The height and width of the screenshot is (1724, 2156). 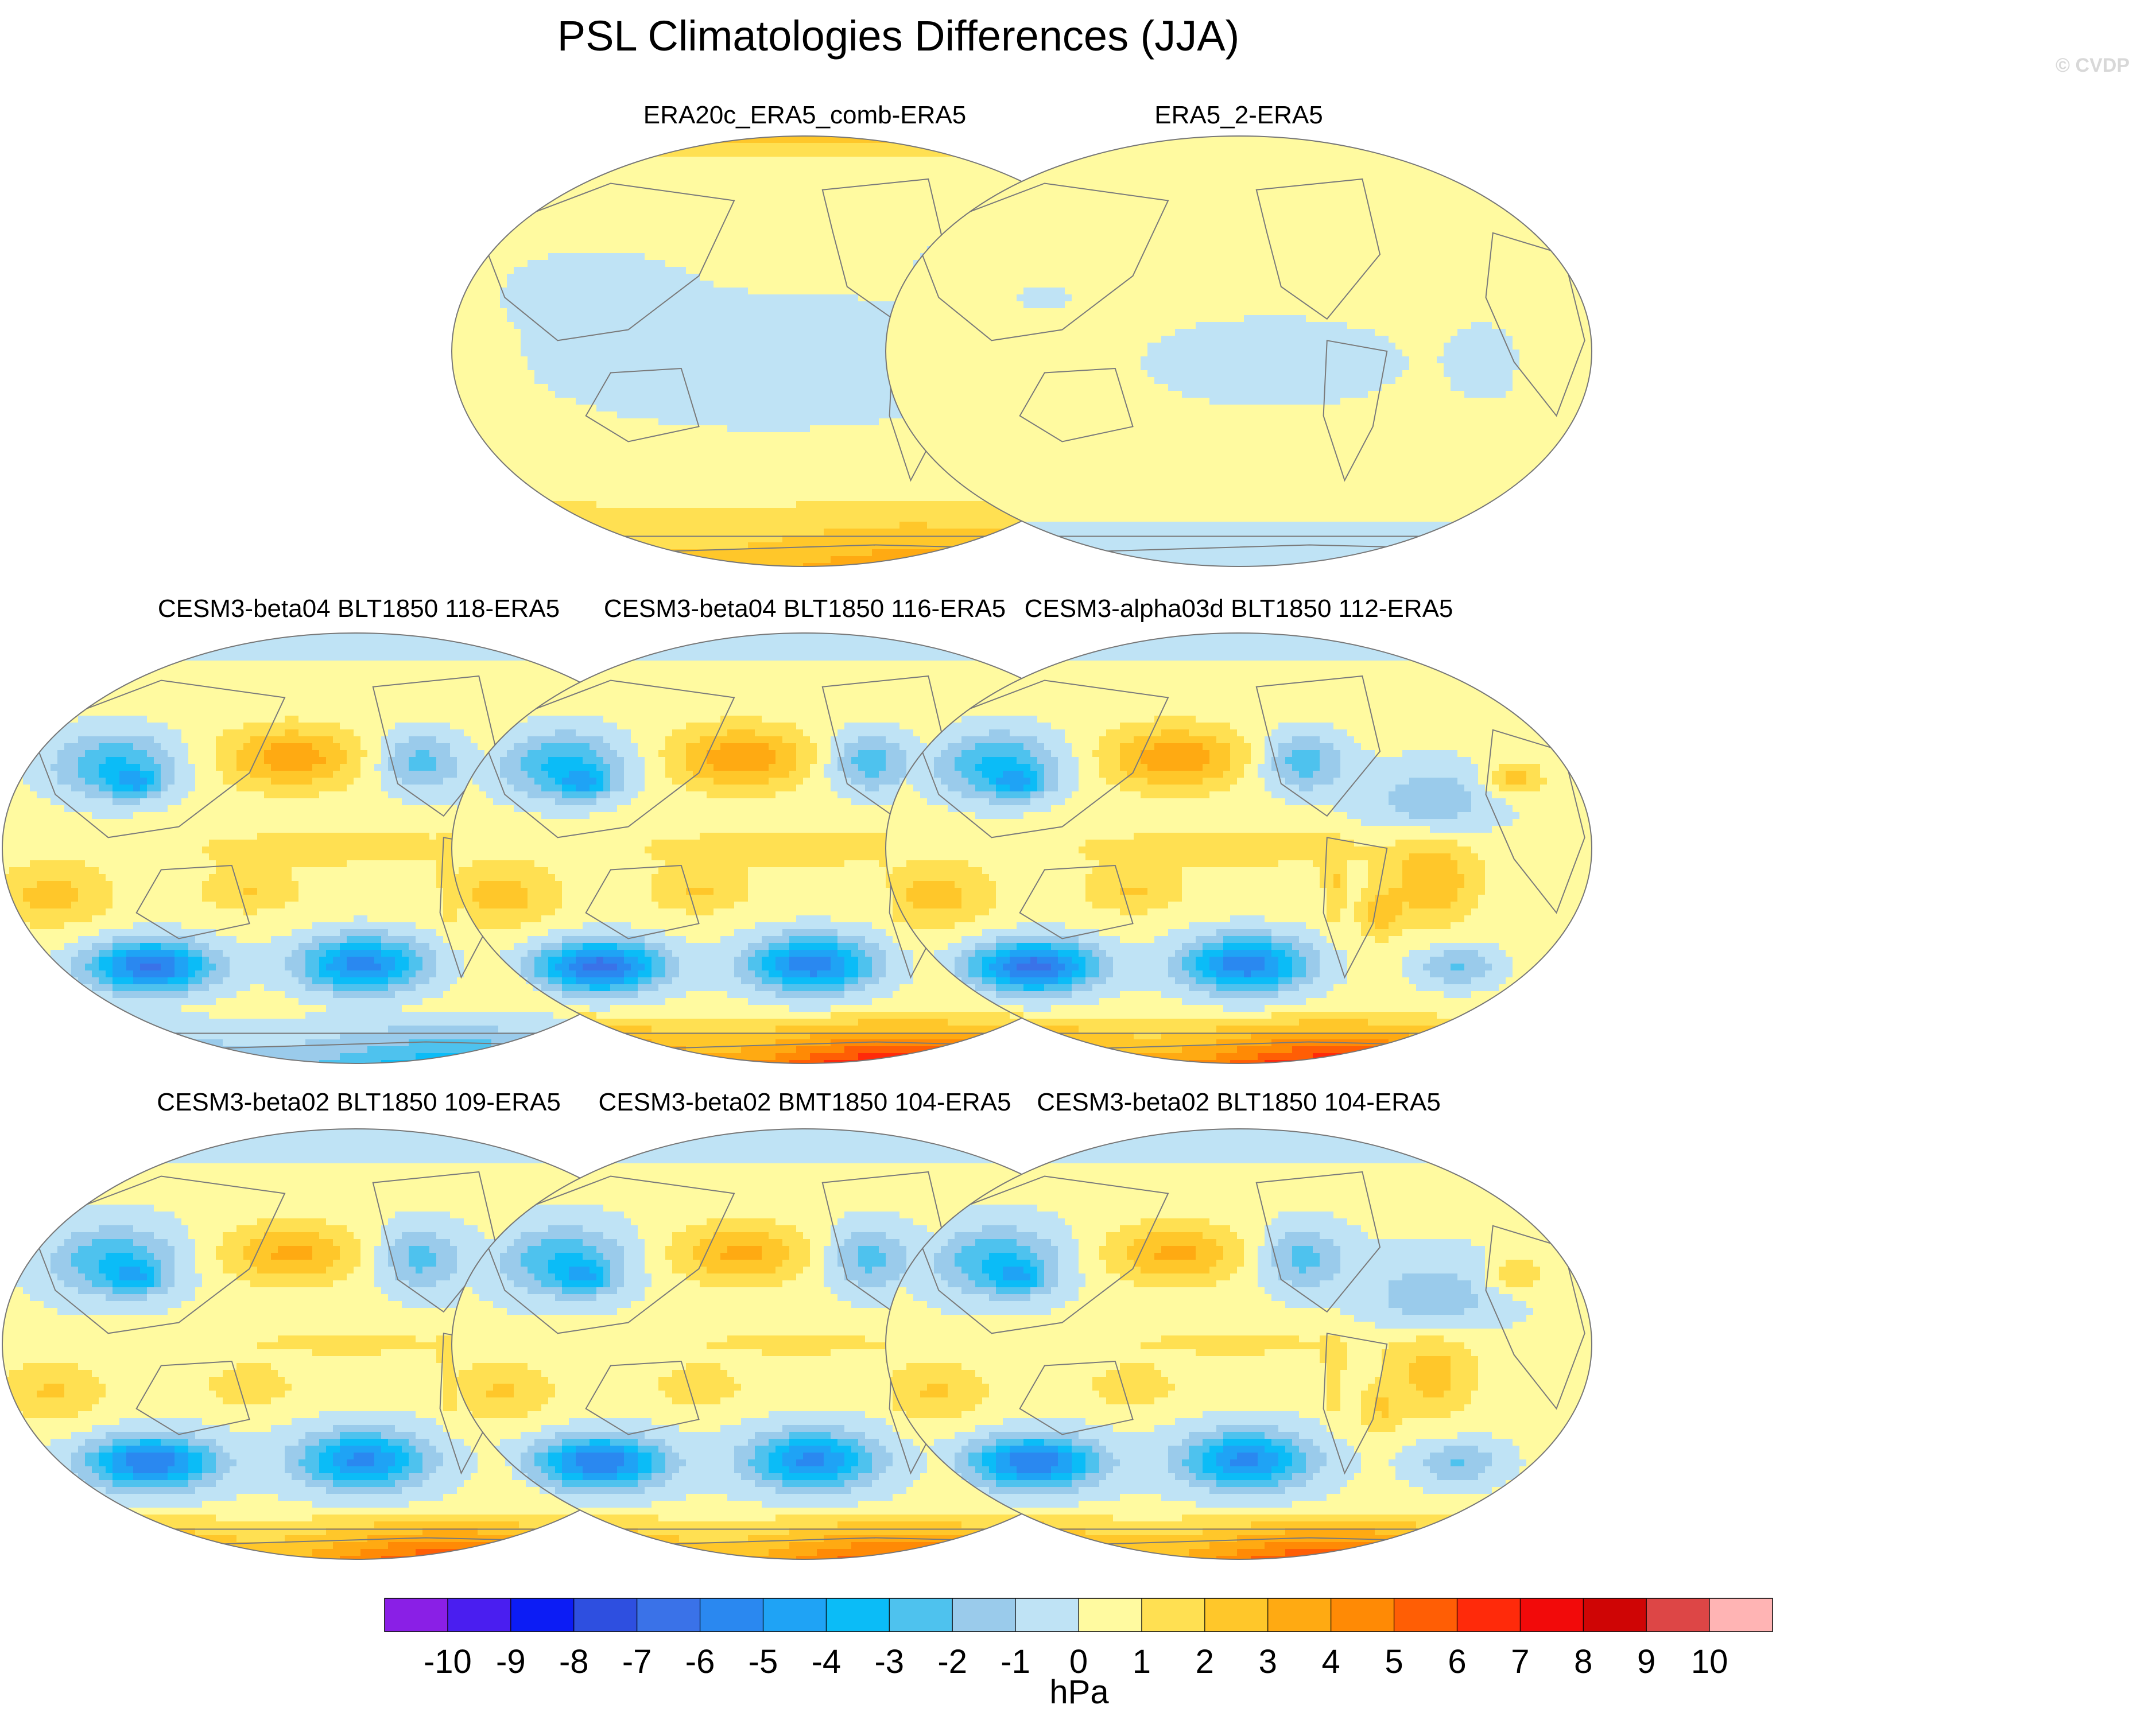 What do you see at coordinates (1394, 1661) in the screenshot?
I see `colorbar-tick-label: 5` at bounding box center [1394, 1661].